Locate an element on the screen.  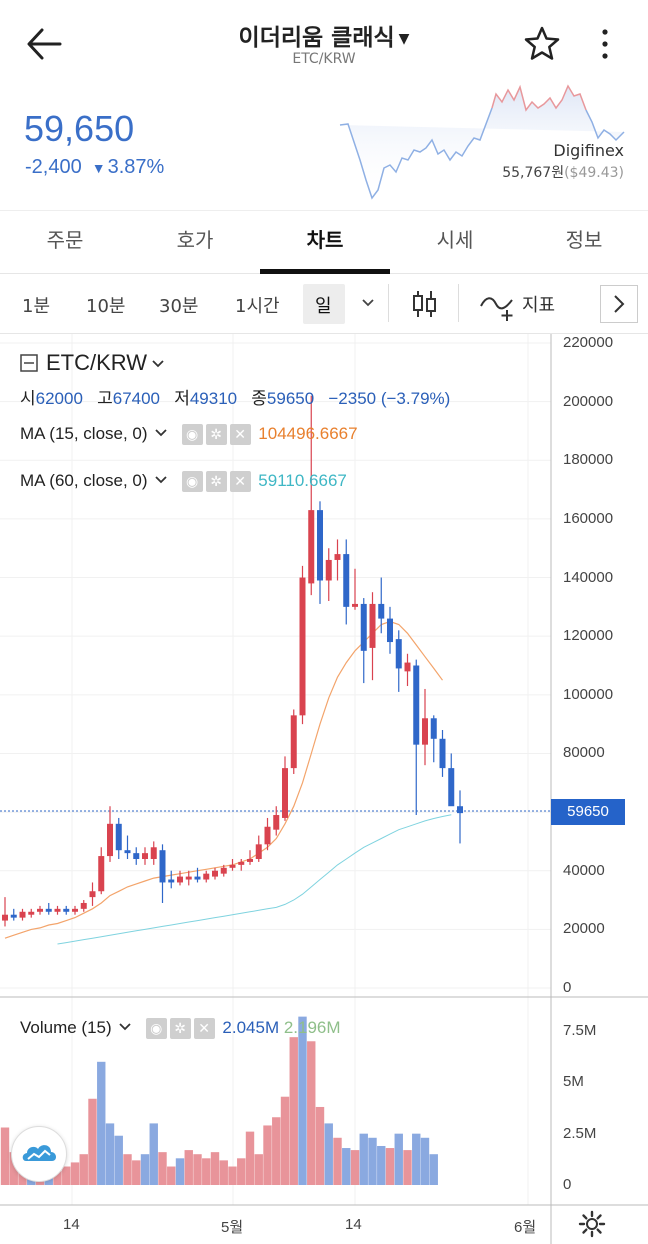
change-amount: -2,400 is located at coordinates (53, 167).